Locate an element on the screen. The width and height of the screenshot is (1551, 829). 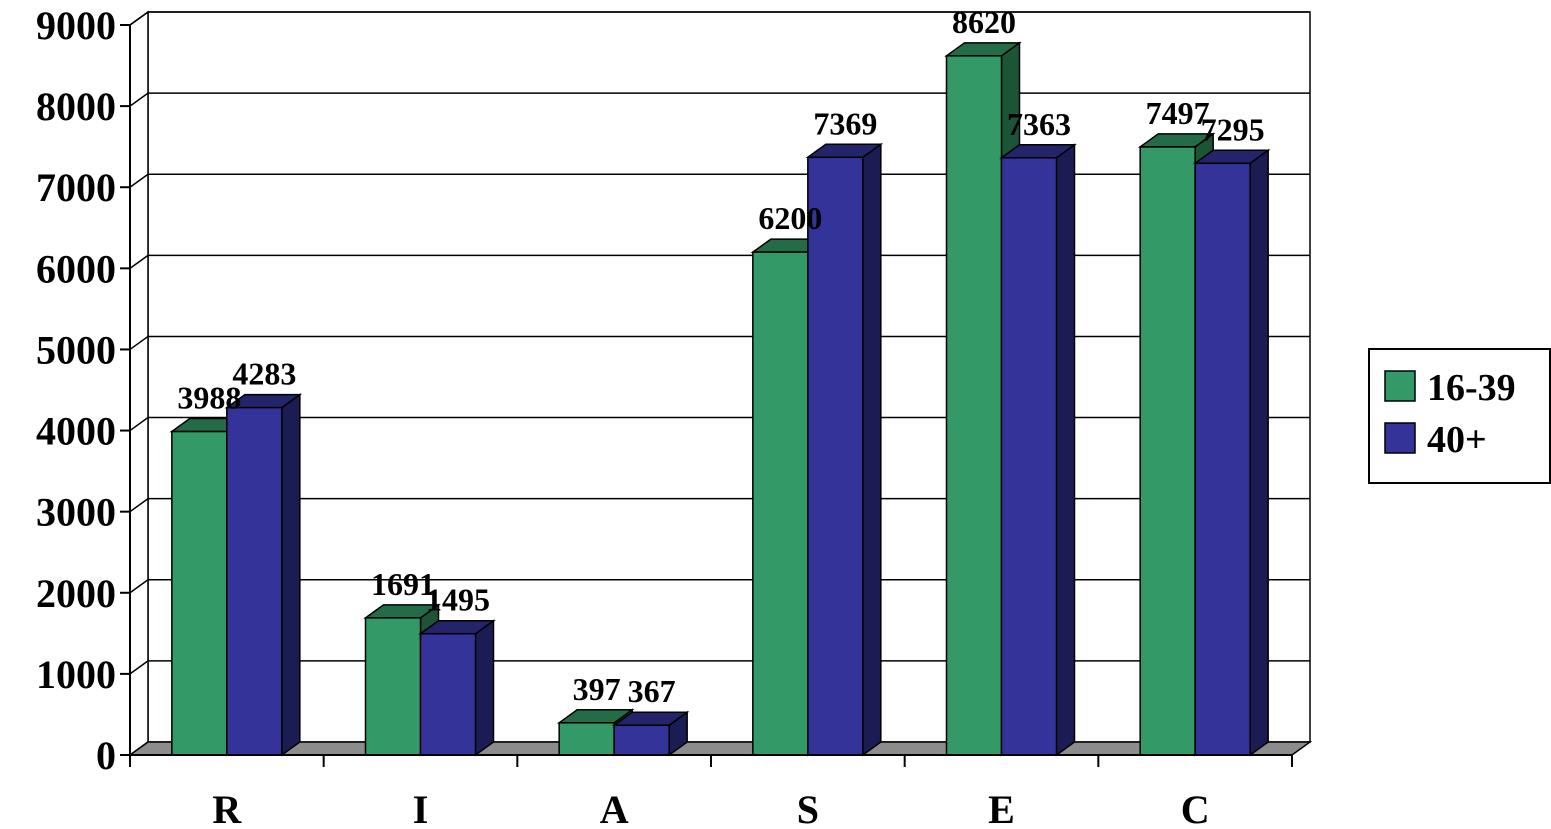
x-tick-label: C is located at coordinates (1195, 808).